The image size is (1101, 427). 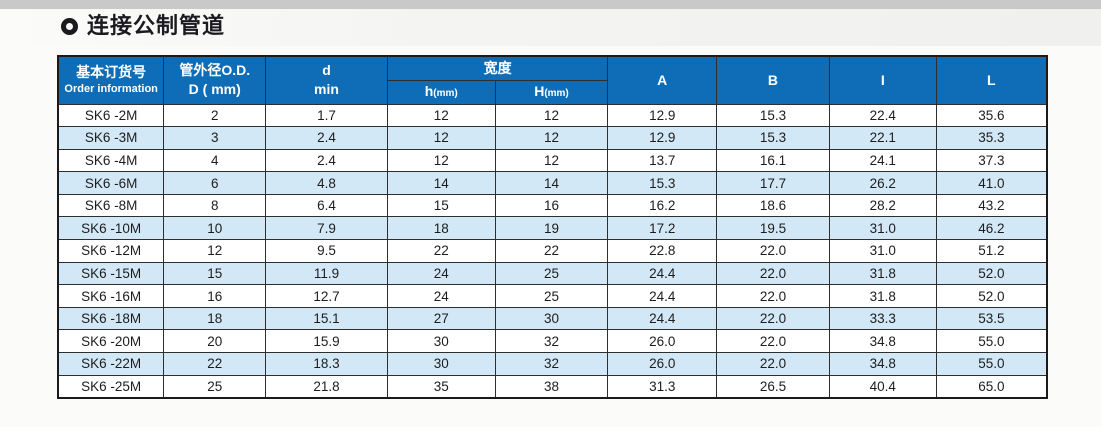 I want to click on h-label: h, so click(x=429, y=91).